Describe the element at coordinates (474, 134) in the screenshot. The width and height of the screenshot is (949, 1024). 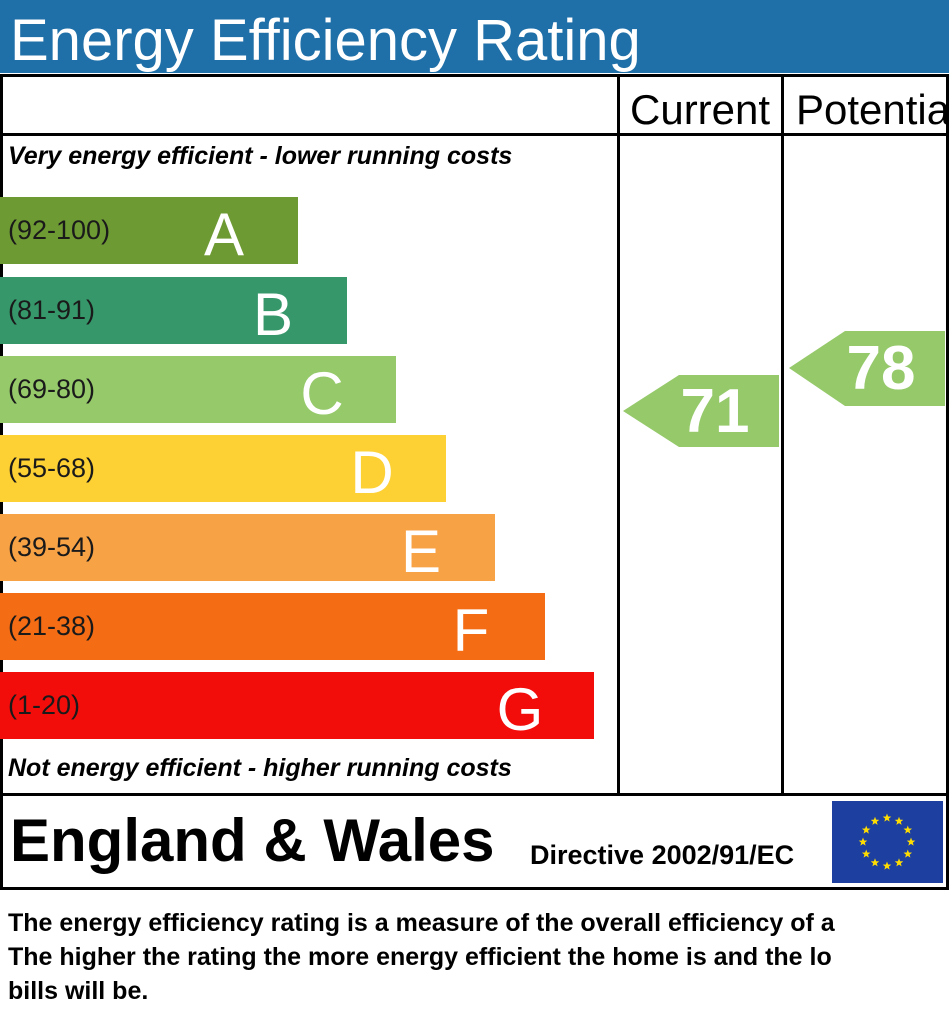
I see `frame-header-divider` at that location.